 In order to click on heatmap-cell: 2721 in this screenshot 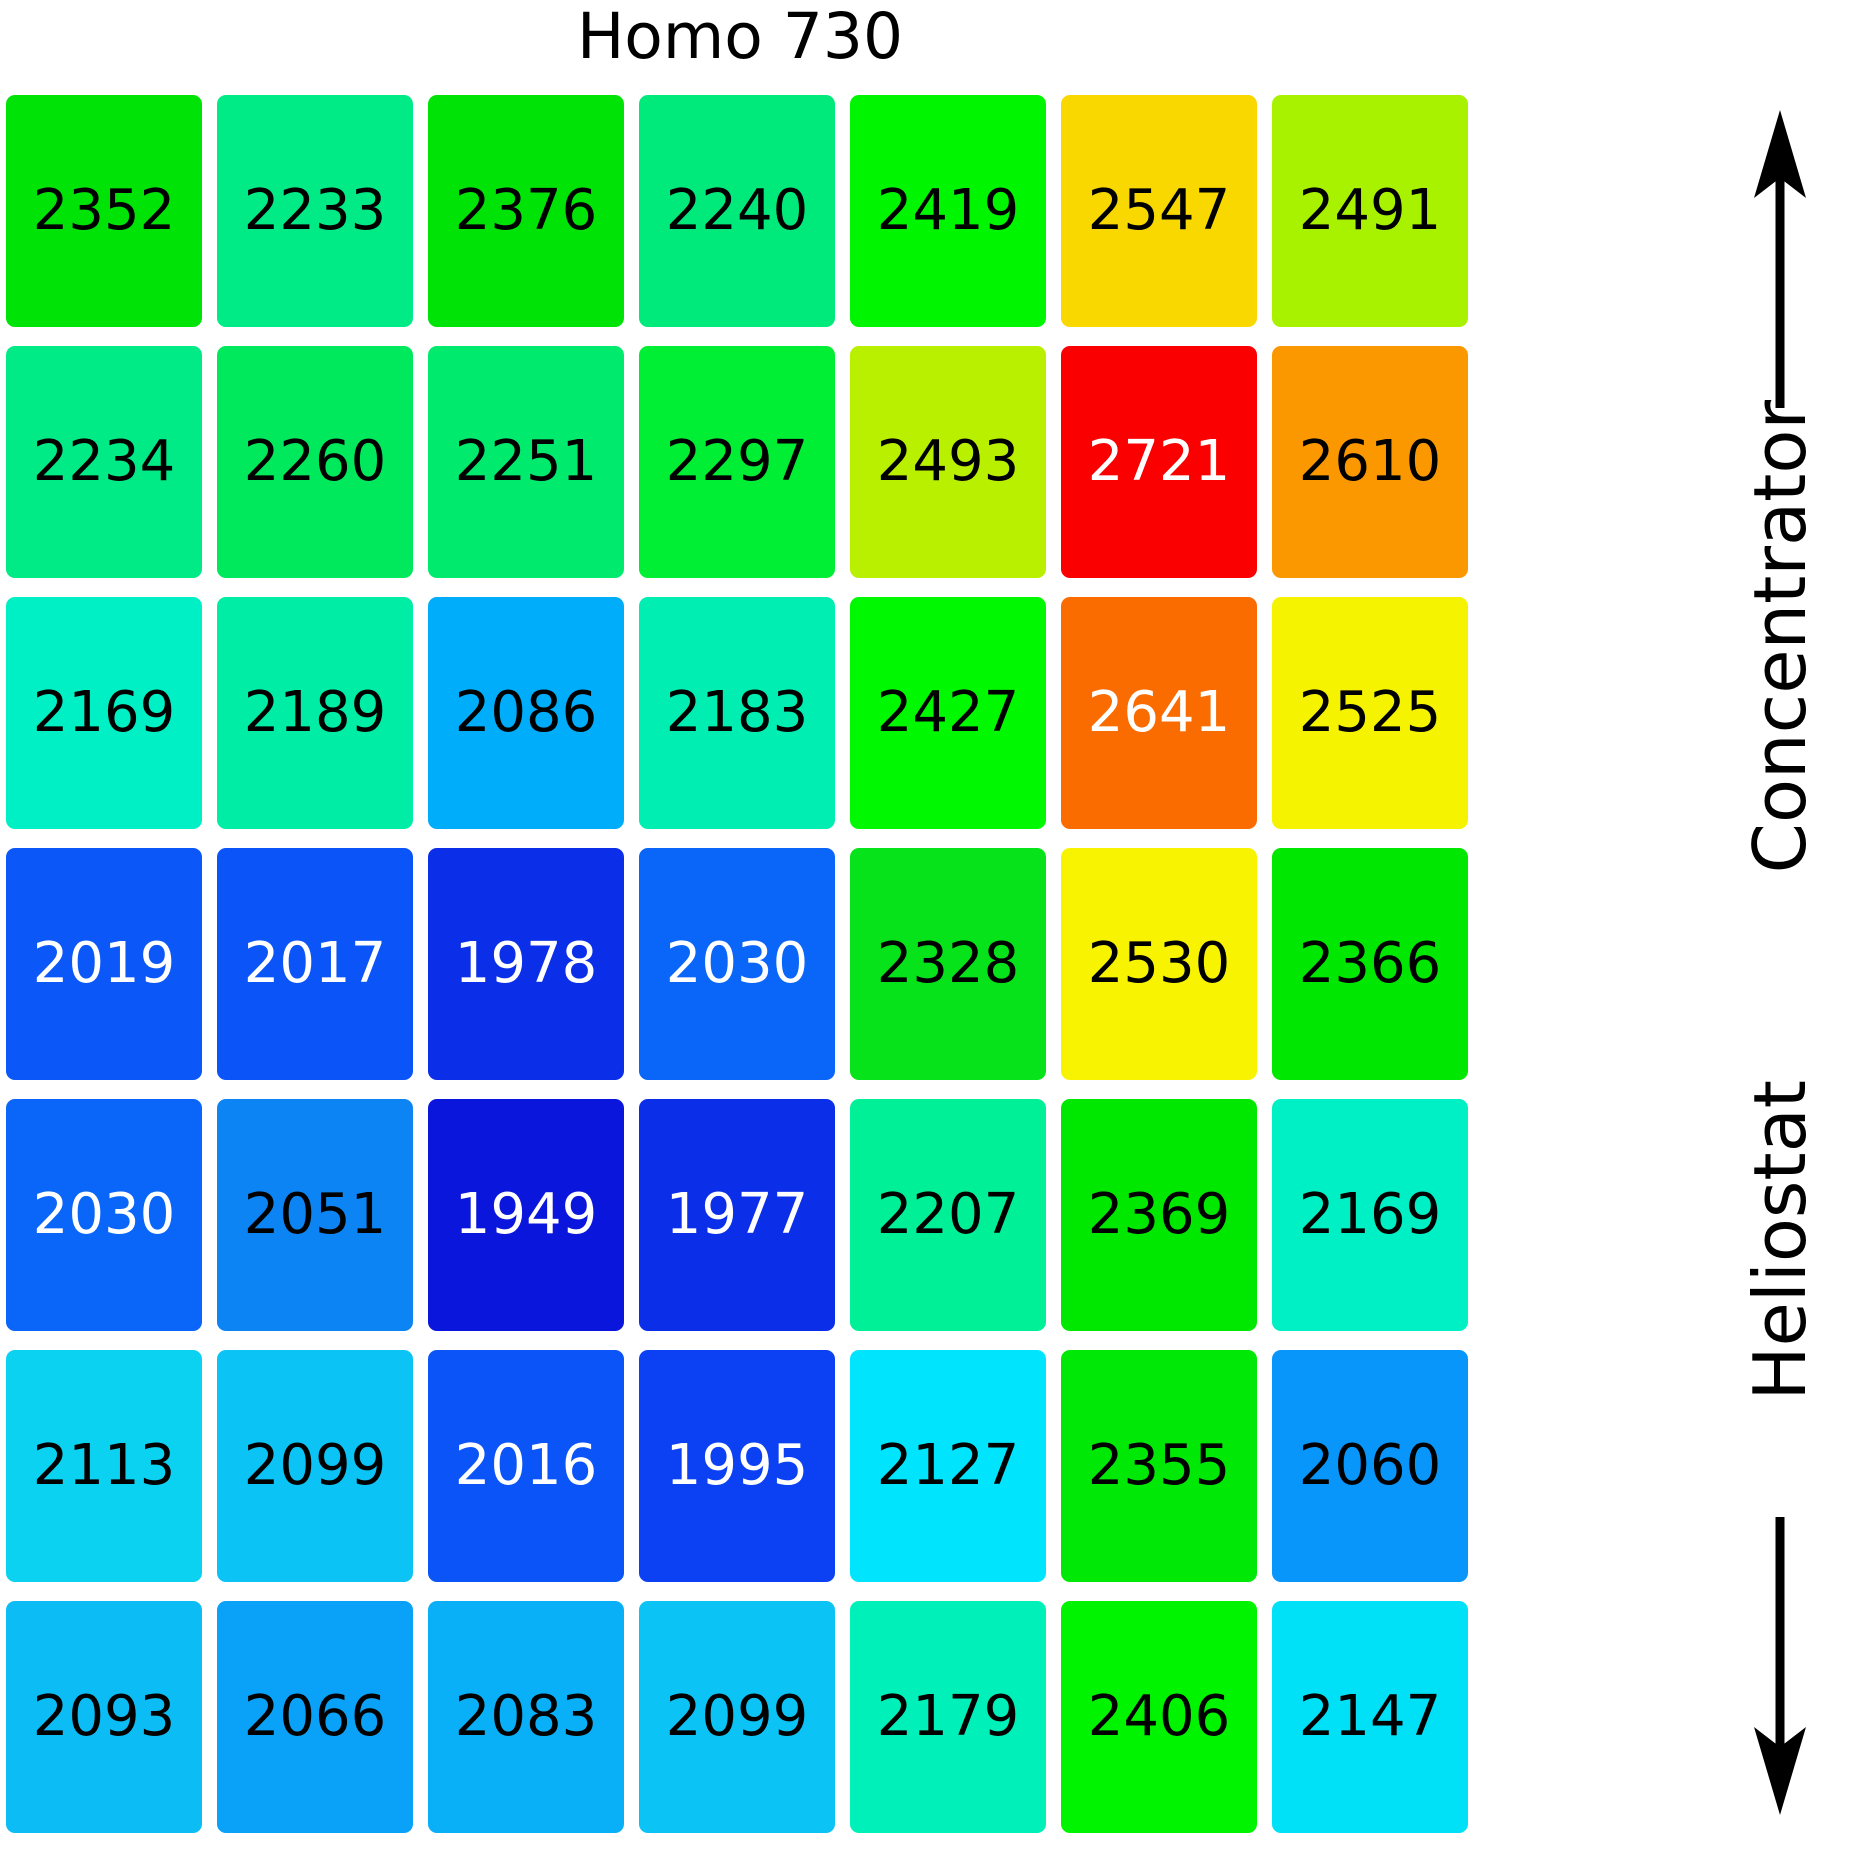, I will do `click(1159, 462)`.